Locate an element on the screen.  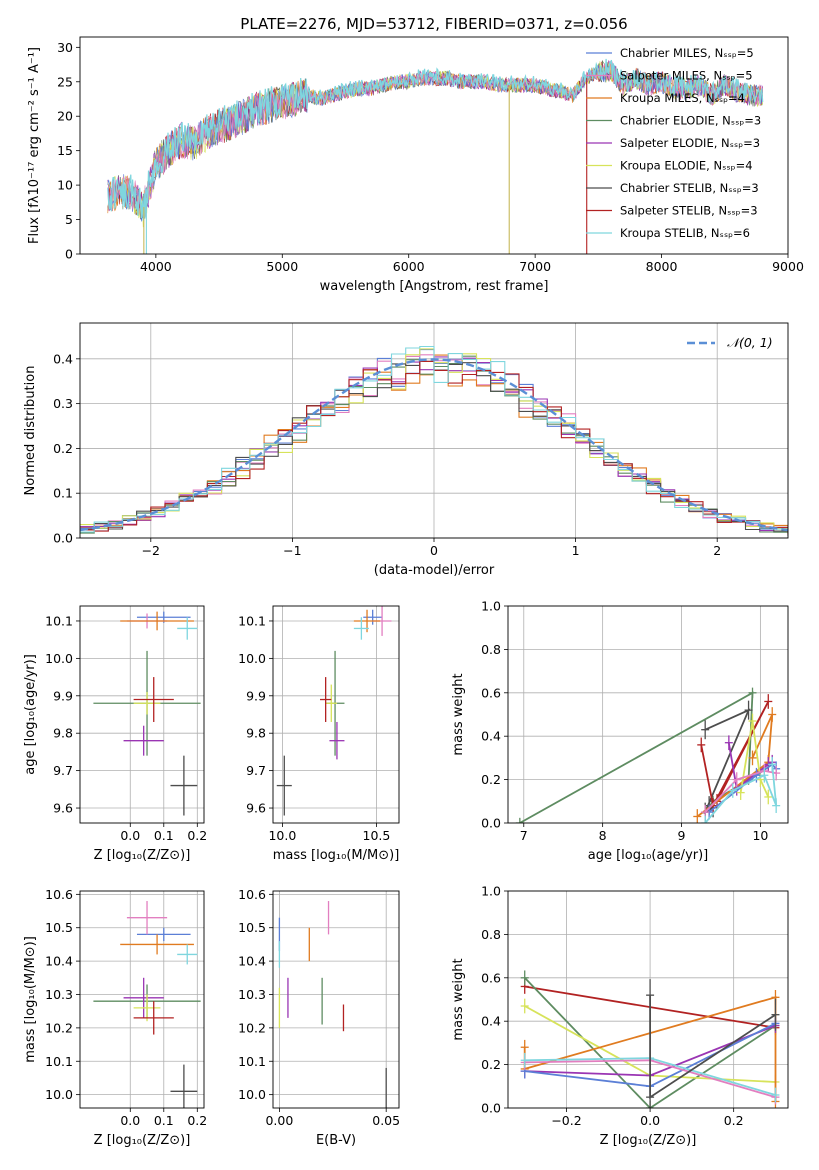
y-axis-label: age [log₁₀(age/yr)] is located at coordinates (30, 714).